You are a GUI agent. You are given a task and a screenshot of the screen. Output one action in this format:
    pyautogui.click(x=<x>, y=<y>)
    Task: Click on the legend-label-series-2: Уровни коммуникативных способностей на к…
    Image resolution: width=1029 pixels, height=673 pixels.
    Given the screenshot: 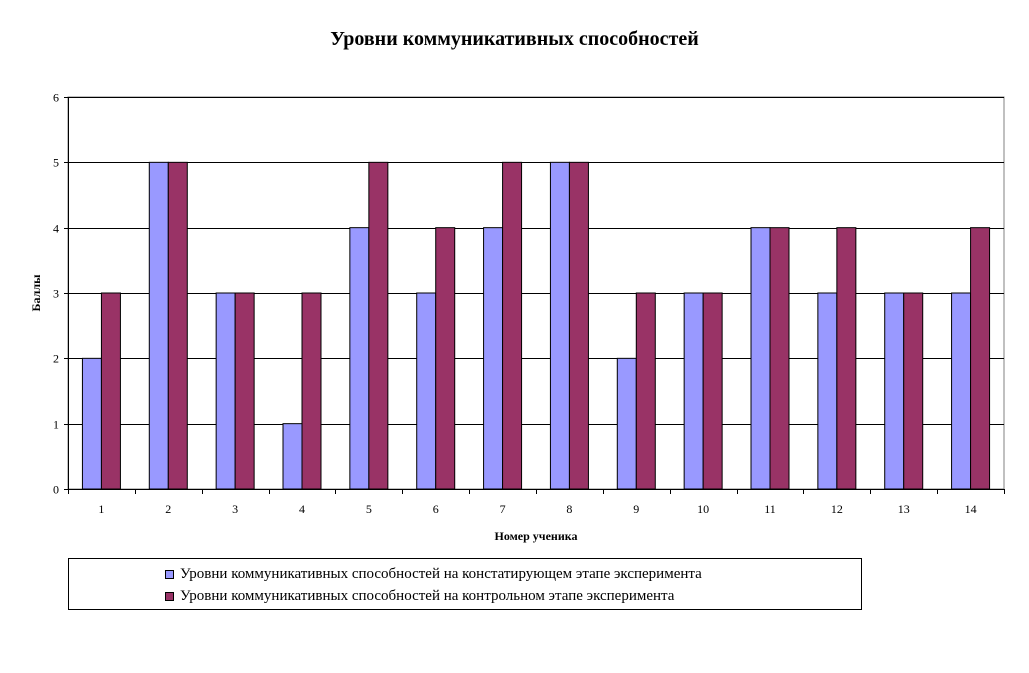 What is the action you would take?
    pyautogui.click(x=427, y=595)
    